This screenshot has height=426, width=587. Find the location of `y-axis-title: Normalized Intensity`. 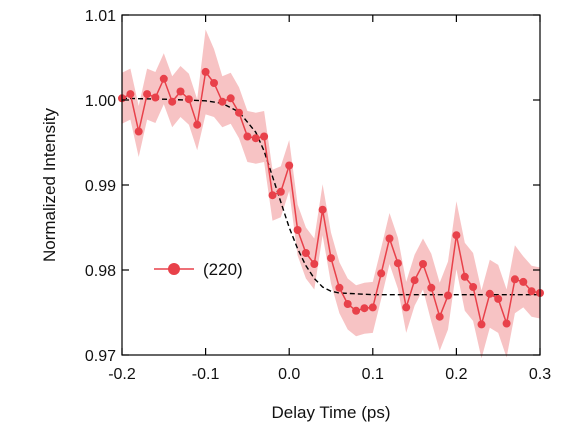

y-axis-title: Normalized Intensity is located at coordinates (49, 185).